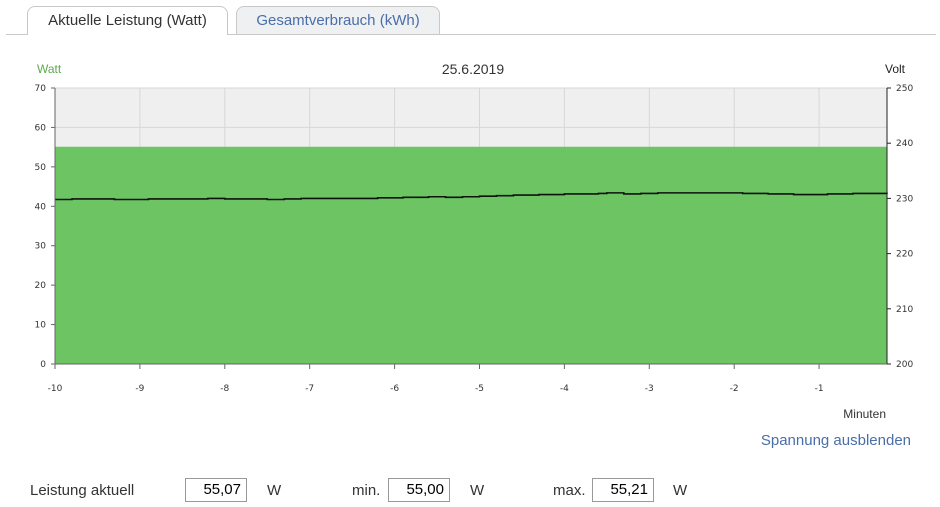  I want to click on y-axis-title: Watt, so click(49, 69).